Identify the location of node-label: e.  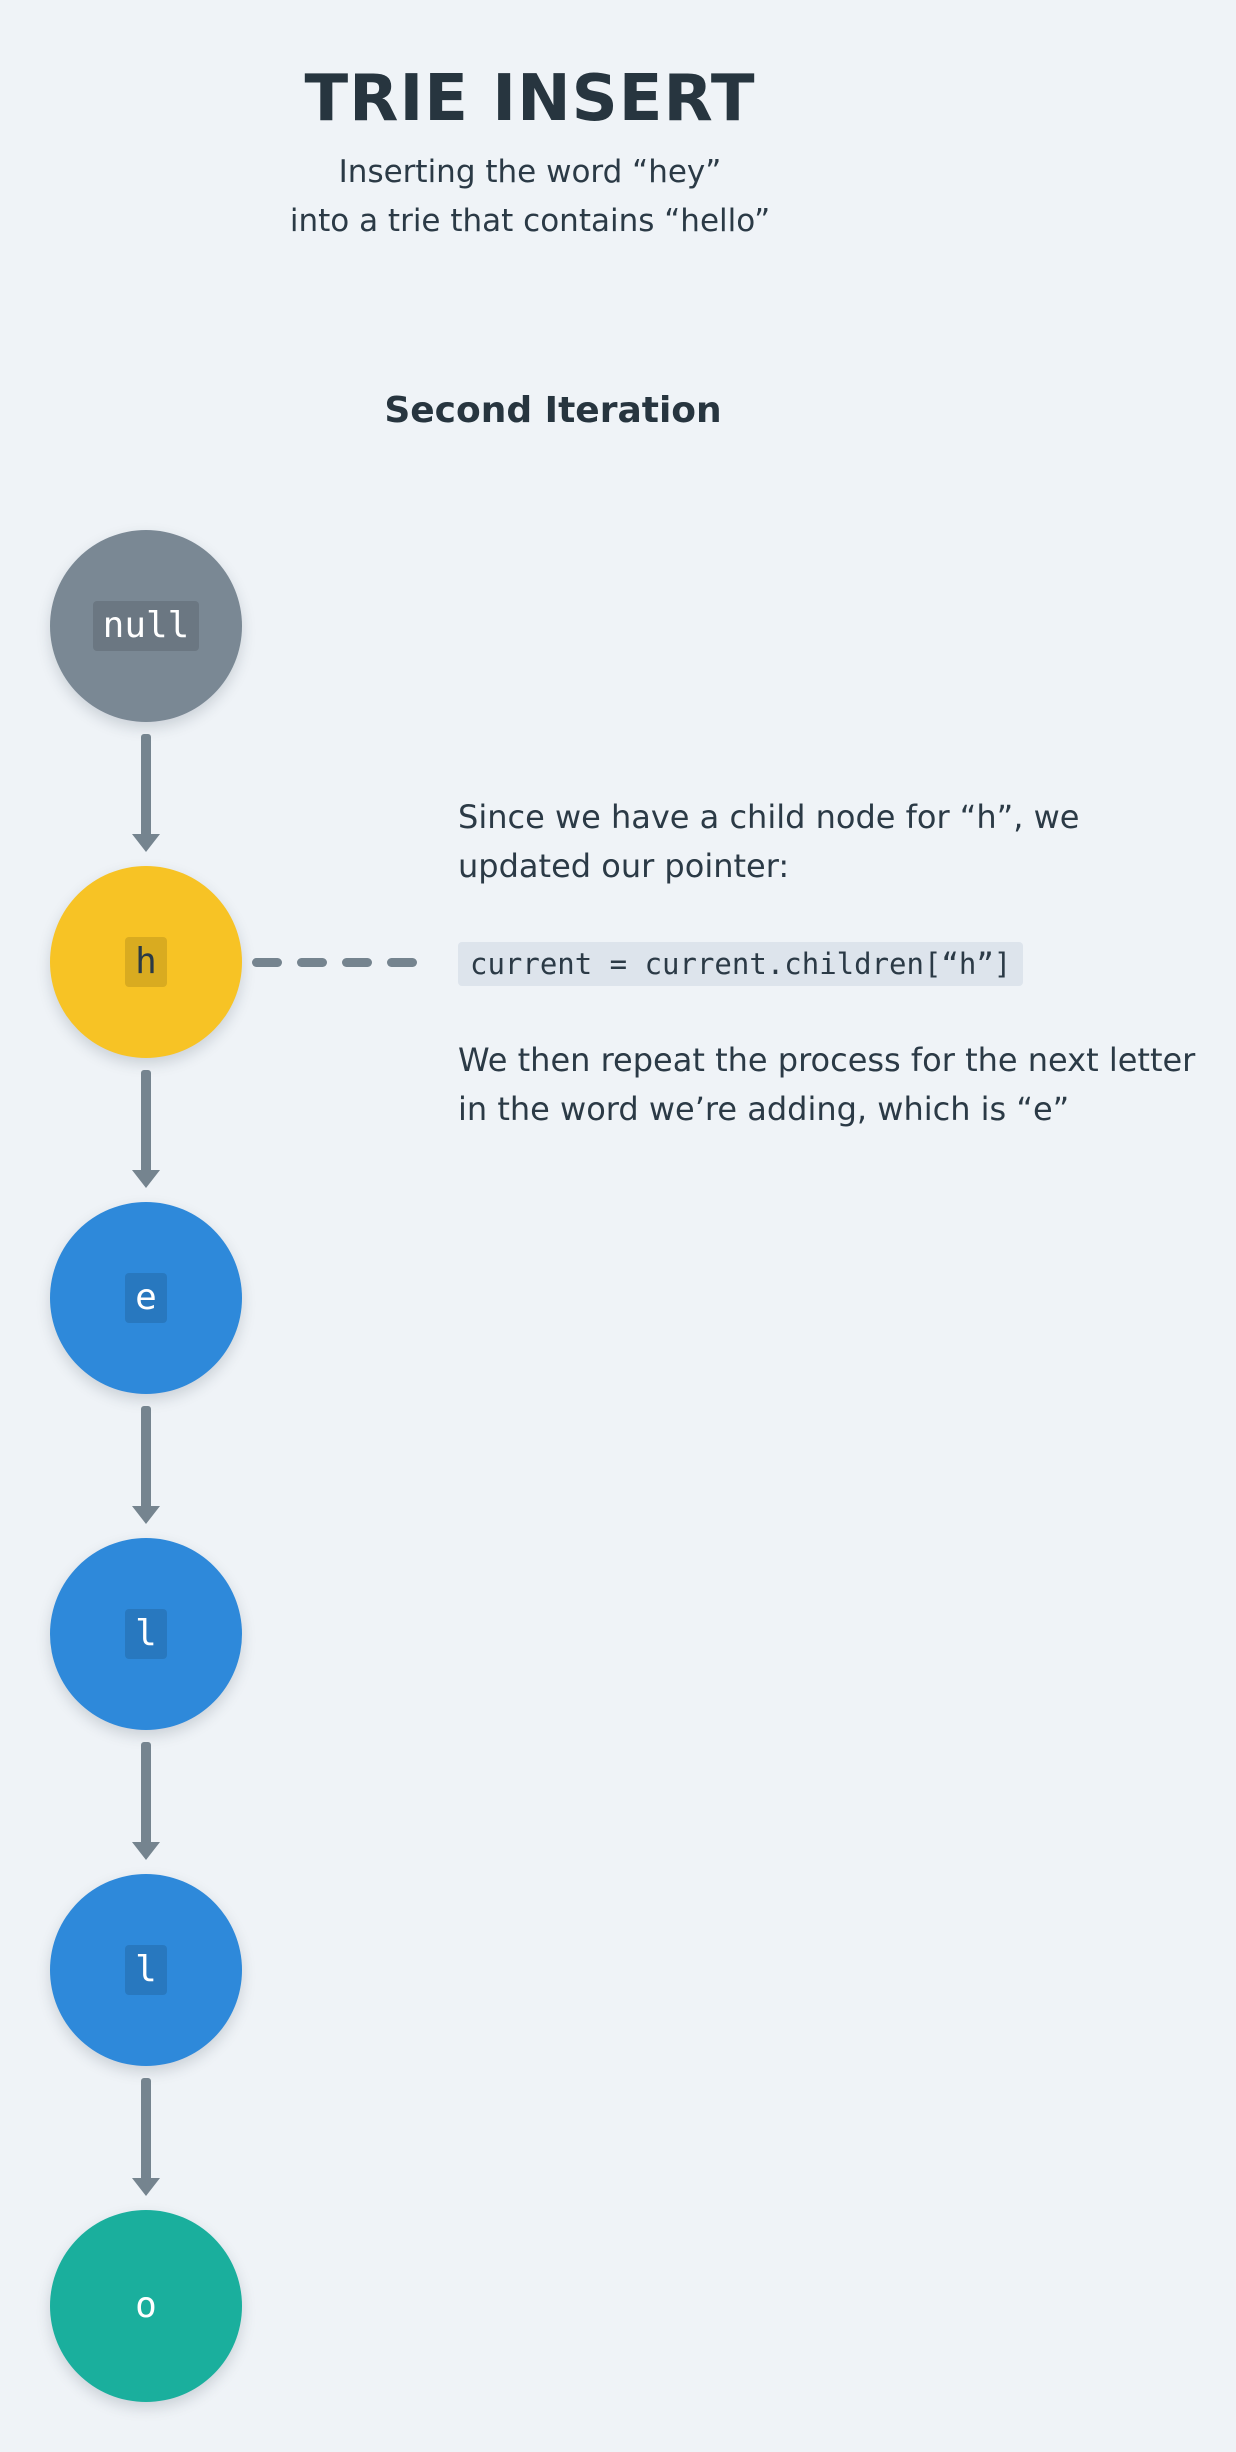
(146, 1298).